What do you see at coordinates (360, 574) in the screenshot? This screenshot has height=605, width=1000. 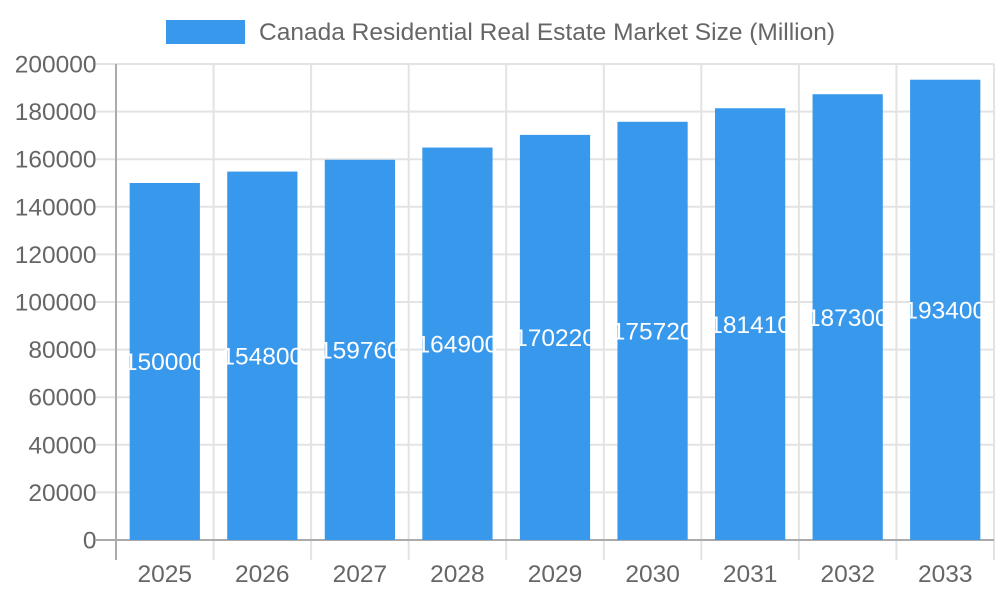 I see `svg-text: 2027` at bounding box center [360, 574].